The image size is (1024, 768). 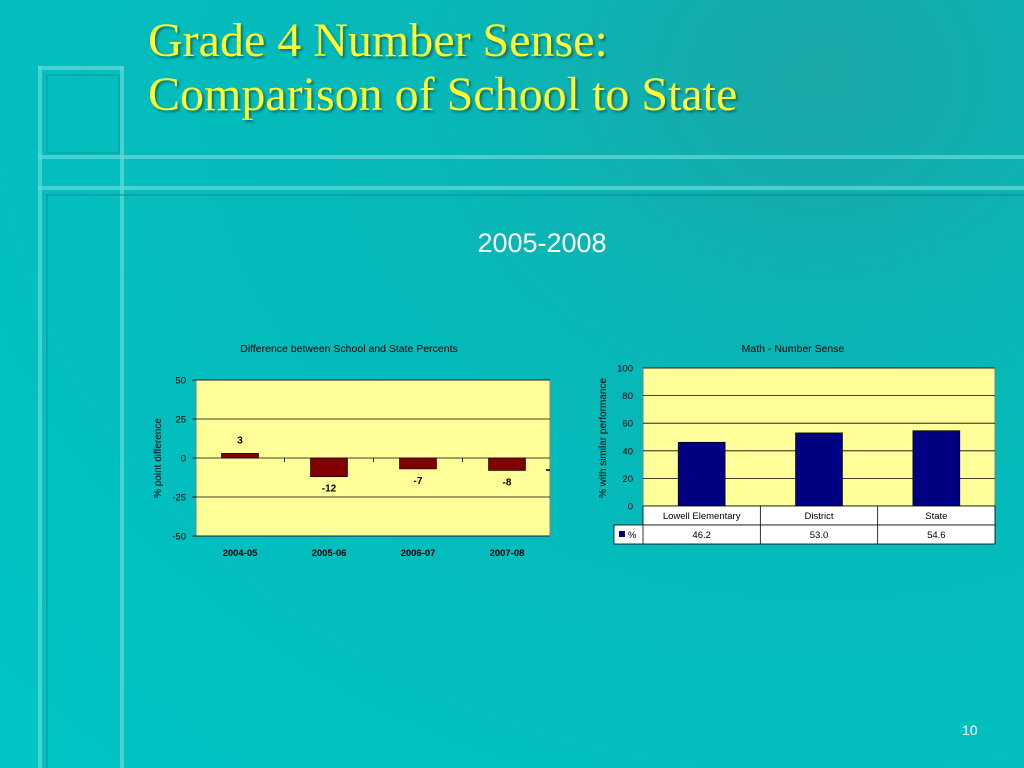 I want to click on x-tick-label: 2007-08, so click(x=507, y=553).